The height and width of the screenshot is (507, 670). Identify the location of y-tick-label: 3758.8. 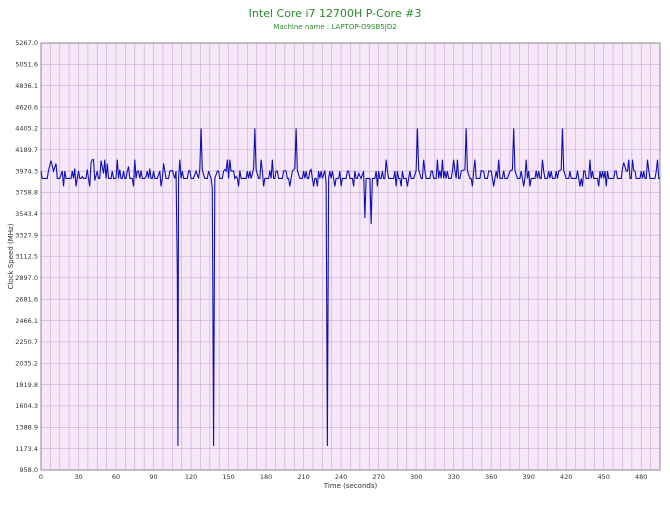
(26, 193).